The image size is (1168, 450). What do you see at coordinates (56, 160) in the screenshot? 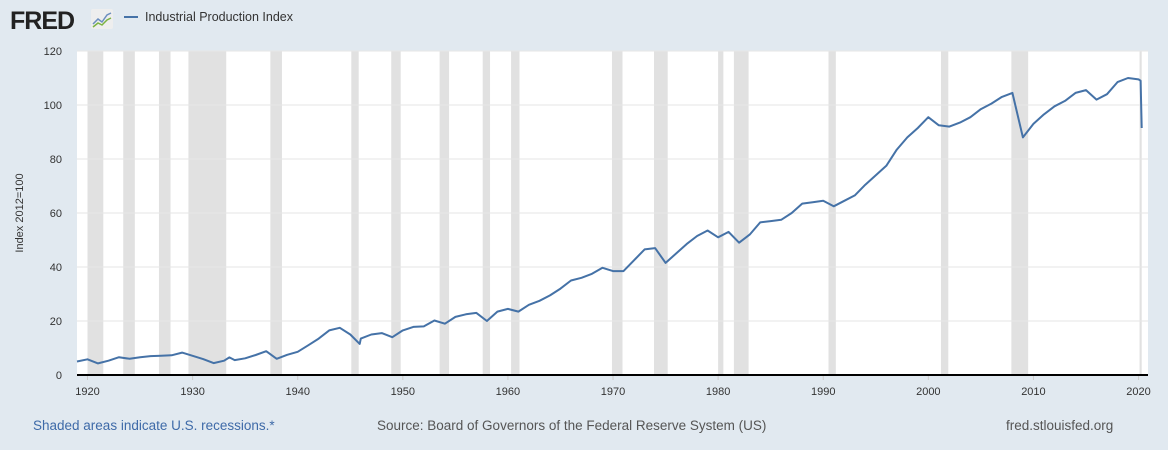
I see `y-tick-label: 80` at bounding box center [56, 160].